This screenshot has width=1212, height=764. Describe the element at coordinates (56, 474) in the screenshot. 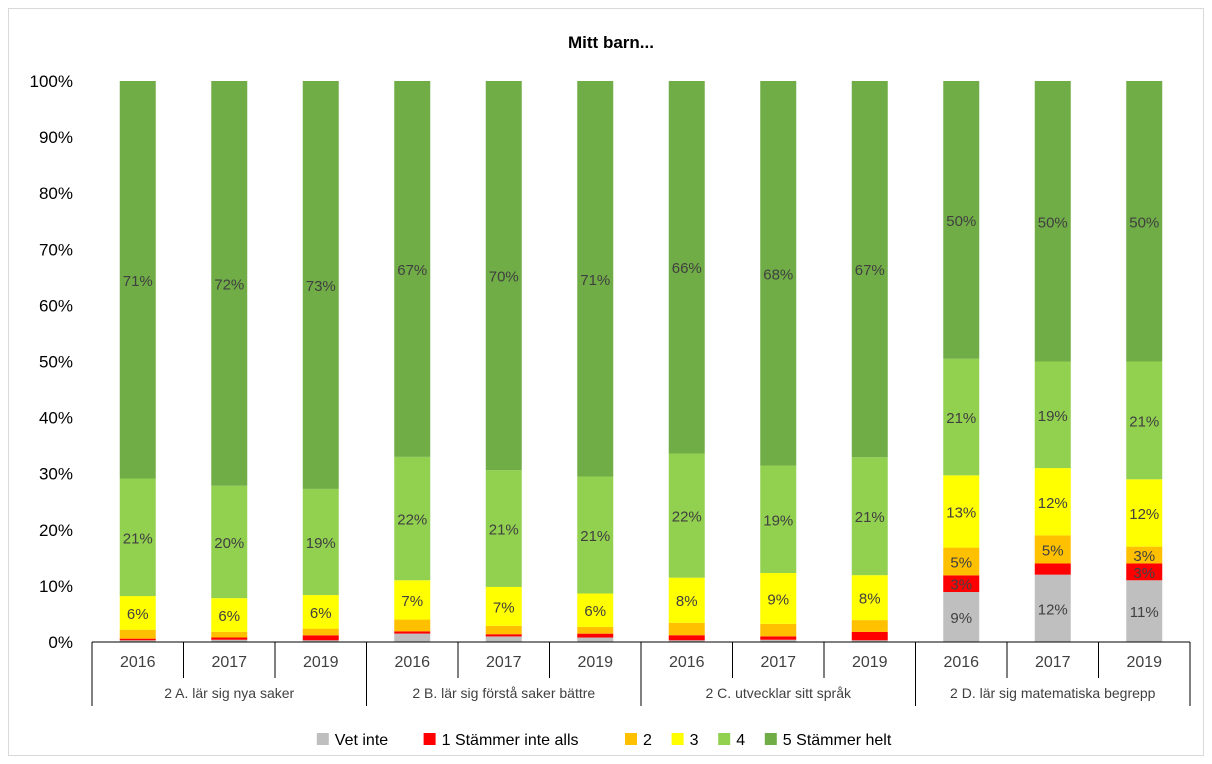

I see `y-tick-label: 30%` at that location.